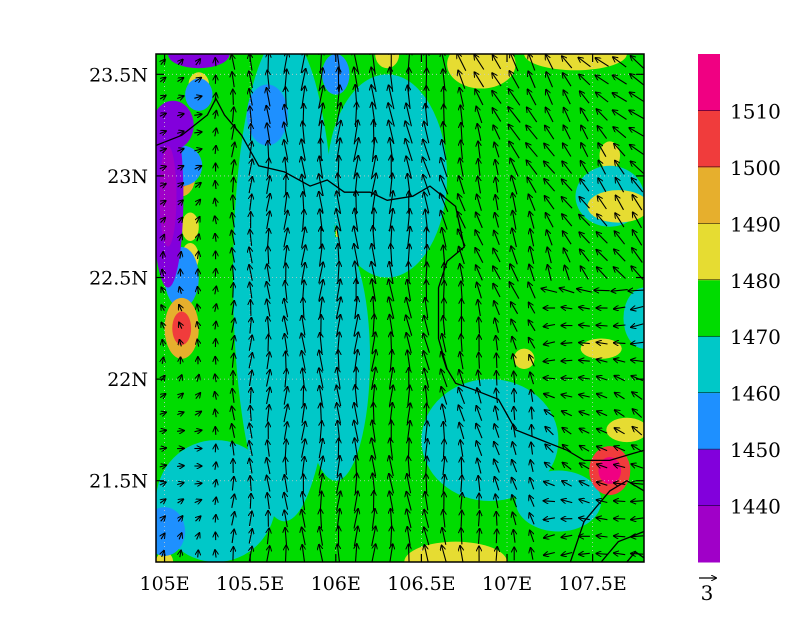 The image size is (800, 618). Describe the element at coordinates (118, 279) in the screenshot. I see `y-tick-label: 22.5N` at that location.